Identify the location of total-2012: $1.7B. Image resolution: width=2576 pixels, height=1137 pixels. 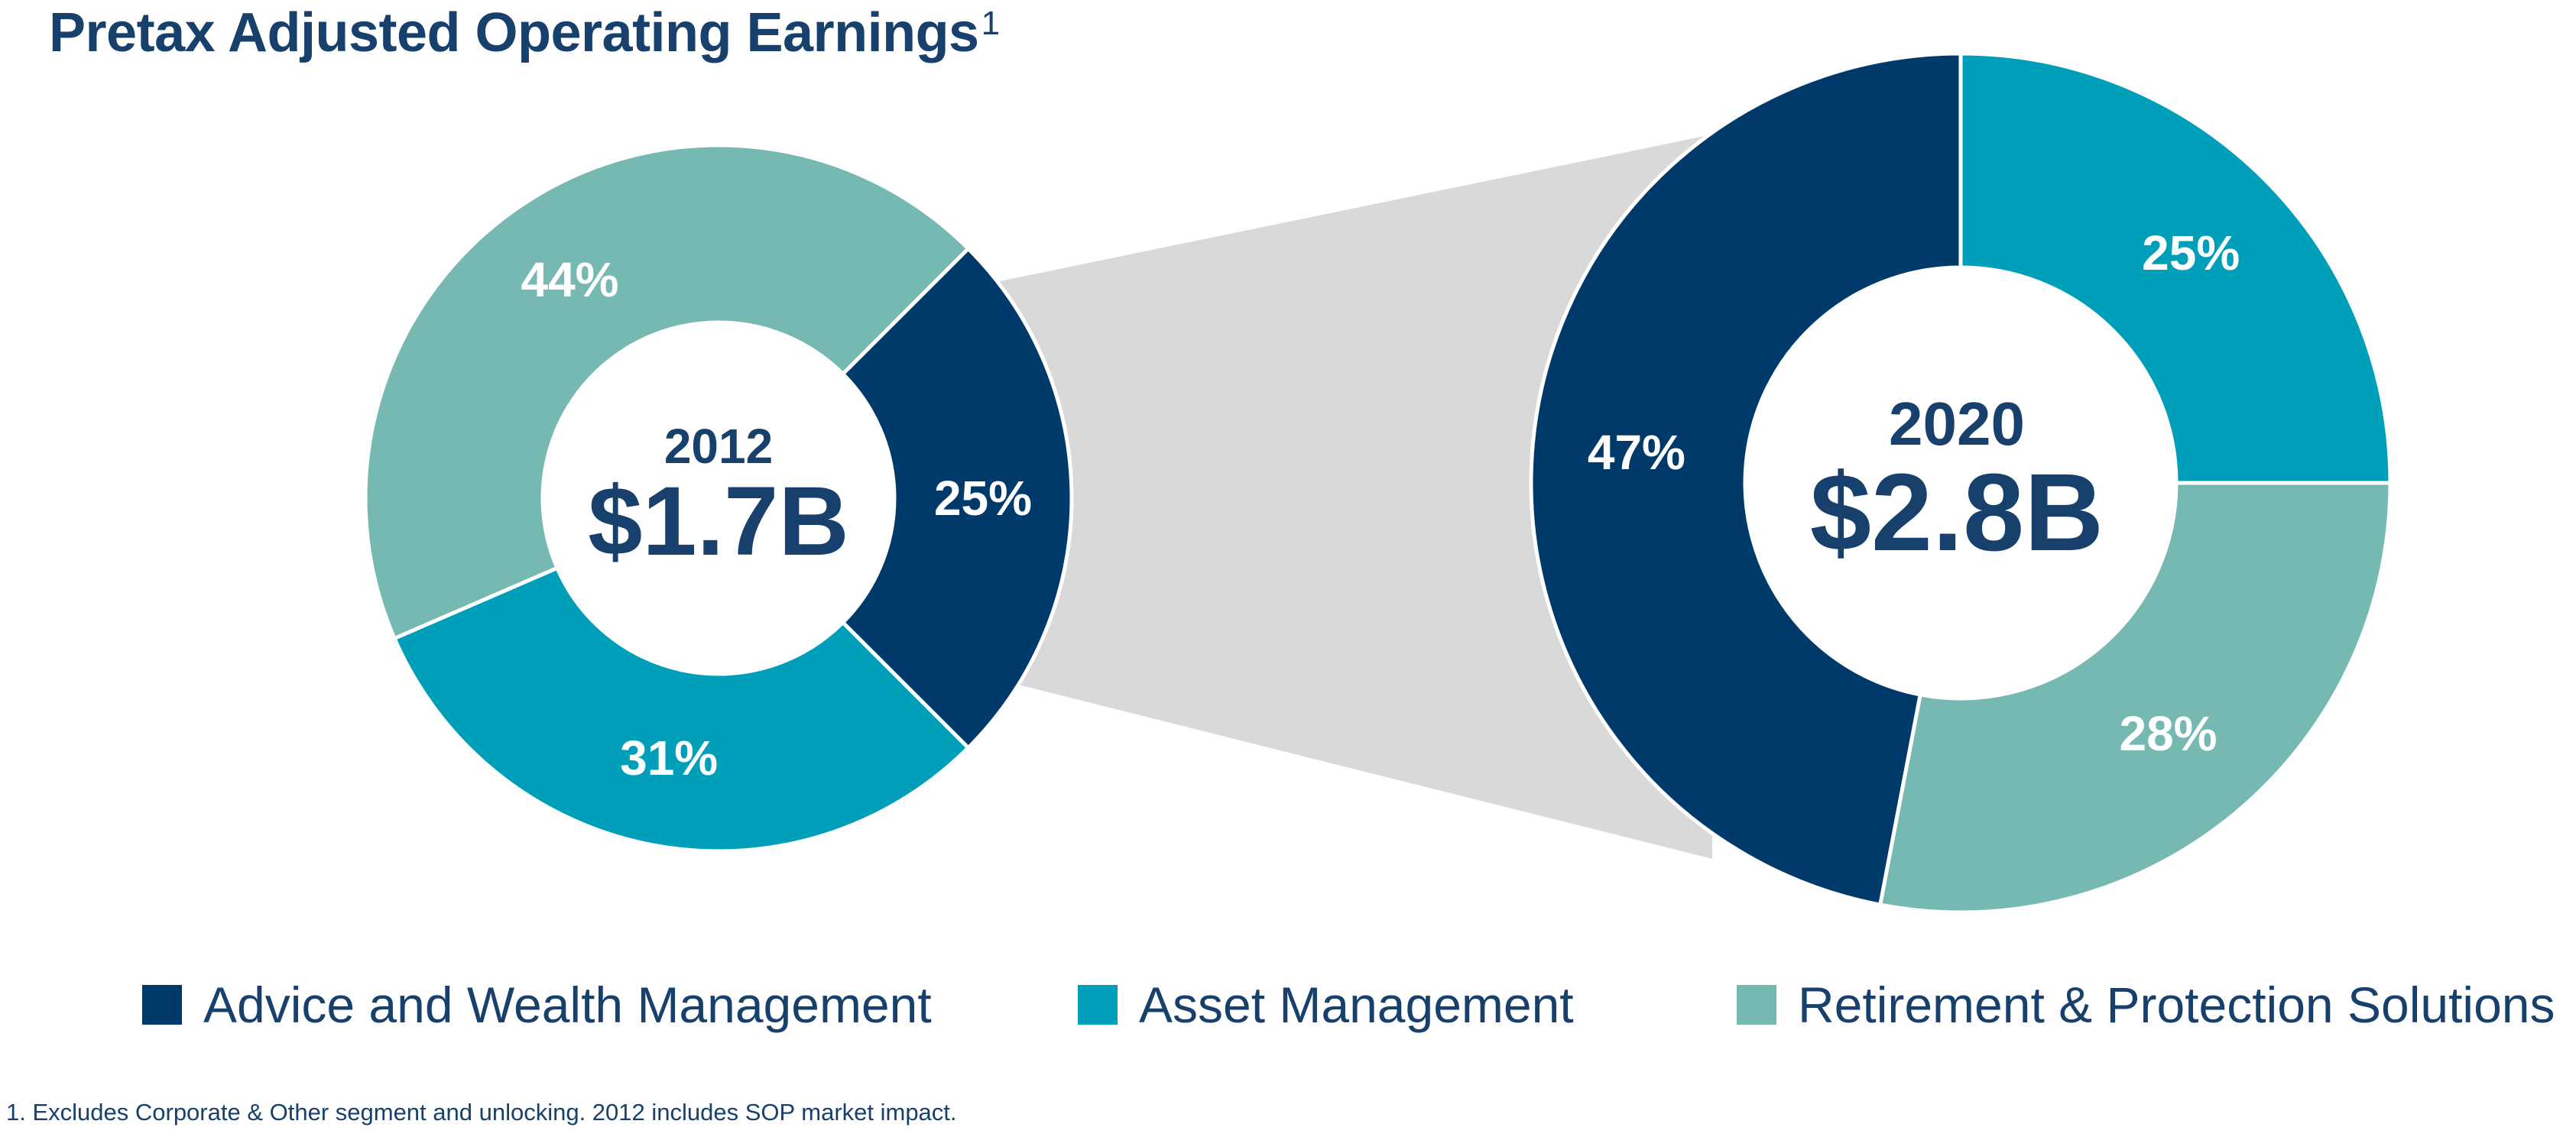
(718, 522).